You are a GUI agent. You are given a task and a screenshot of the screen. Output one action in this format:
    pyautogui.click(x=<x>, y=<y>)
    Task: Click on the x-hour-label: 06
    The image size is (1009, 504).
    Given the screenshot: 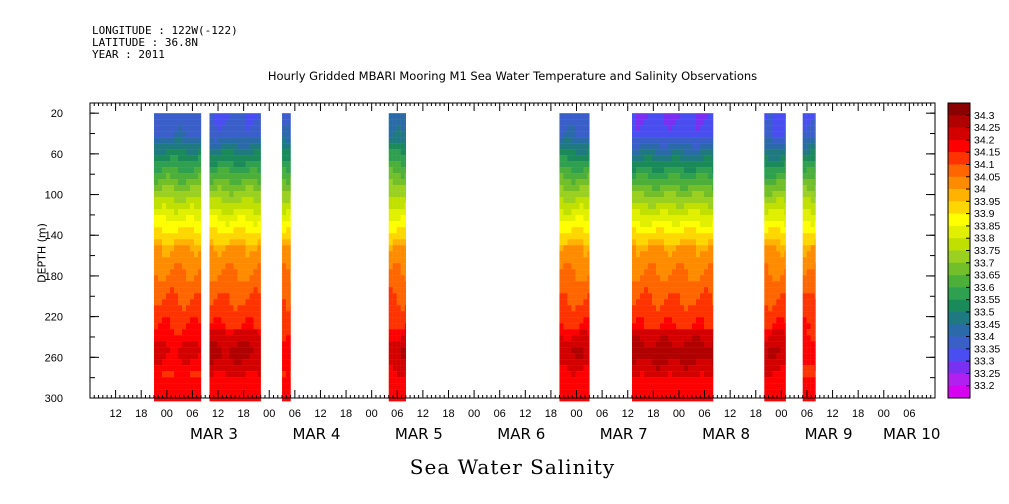 What is the action you would take?
    pyautogui.click(x=602, y=414)
    